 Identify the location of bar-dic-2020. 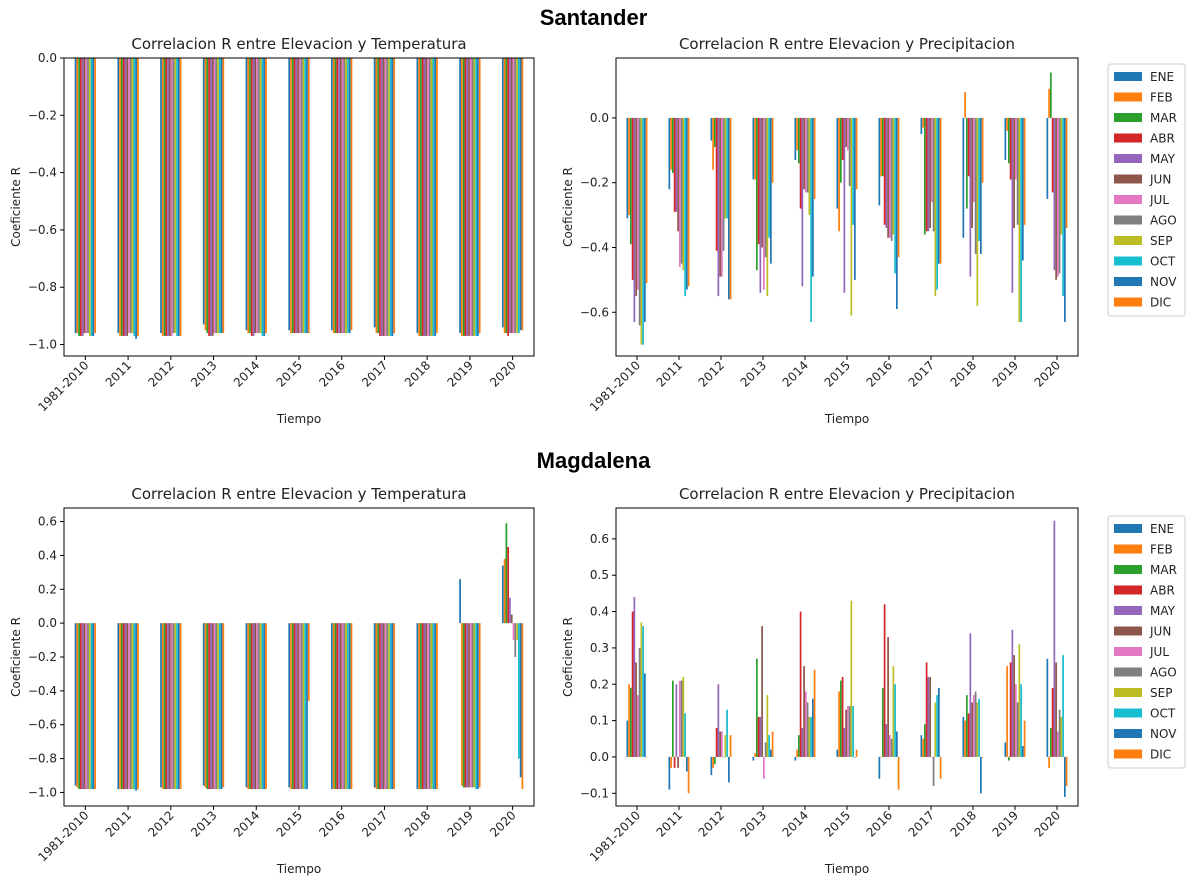
(522, 706).